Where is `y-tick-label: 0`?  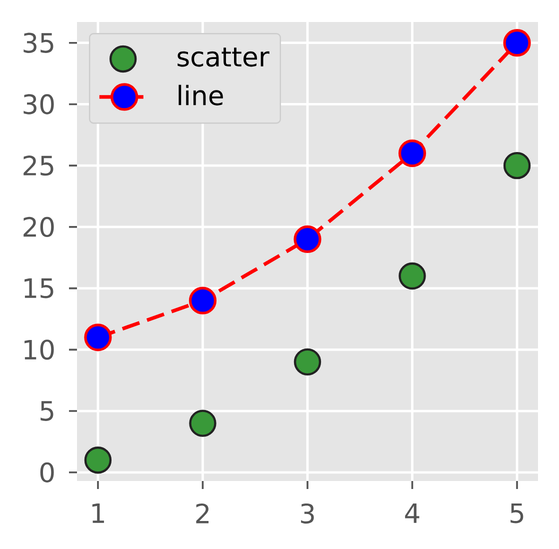
y-tick-label: 0 is located at coordinates (47, 472).